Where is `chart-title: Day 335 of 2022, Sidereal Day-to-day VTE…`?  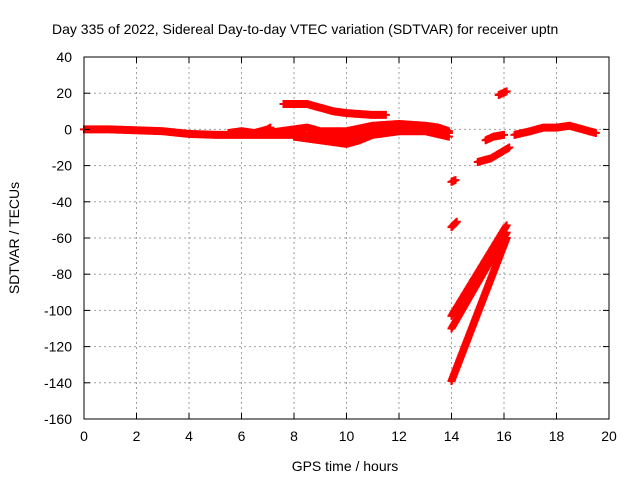
chart-title: Day 335 of 2022, Sidereal Day-to-day VTE… is located at coordinates (305, 29).